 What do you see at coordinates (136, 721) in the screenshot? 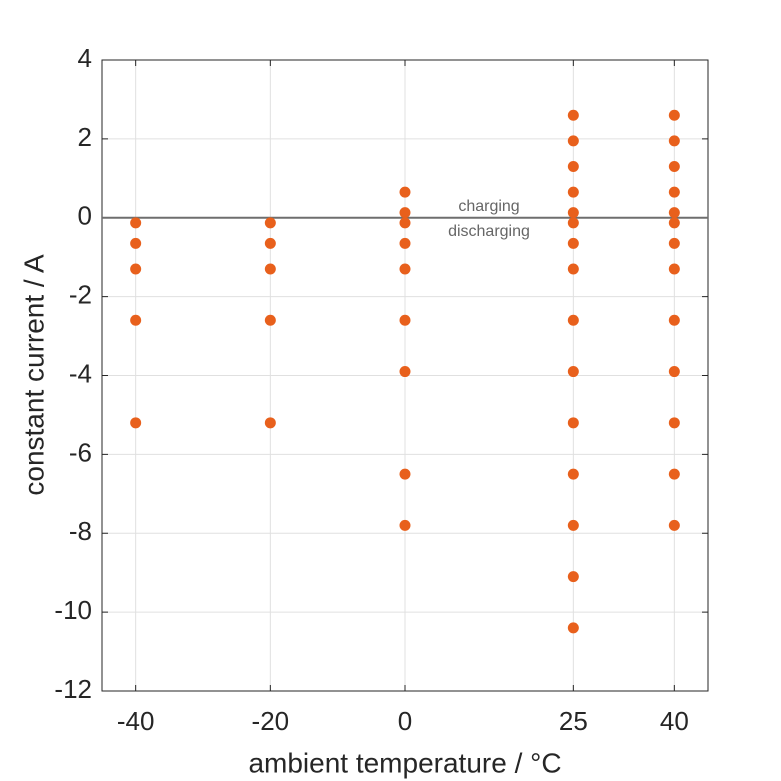
I see `x-tick-label: -40` at bounding box center [136, 721].